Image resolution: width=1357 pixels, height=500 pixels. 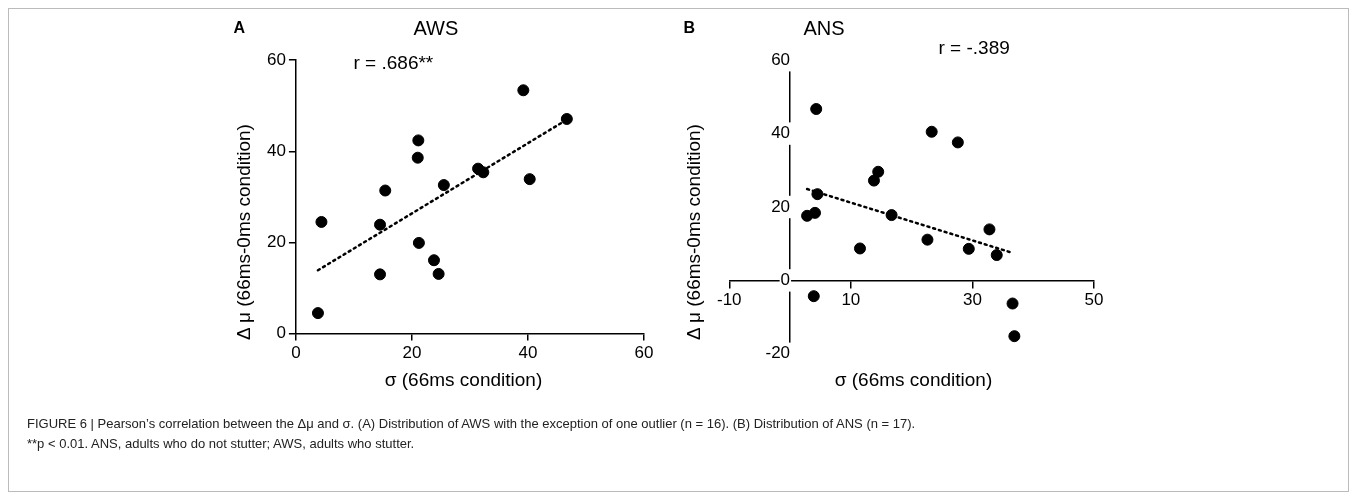 What do you see at coordinates (411, 353) in the screenshot?
I see `x-tick-label: 20` at bounding box center [411, 353].